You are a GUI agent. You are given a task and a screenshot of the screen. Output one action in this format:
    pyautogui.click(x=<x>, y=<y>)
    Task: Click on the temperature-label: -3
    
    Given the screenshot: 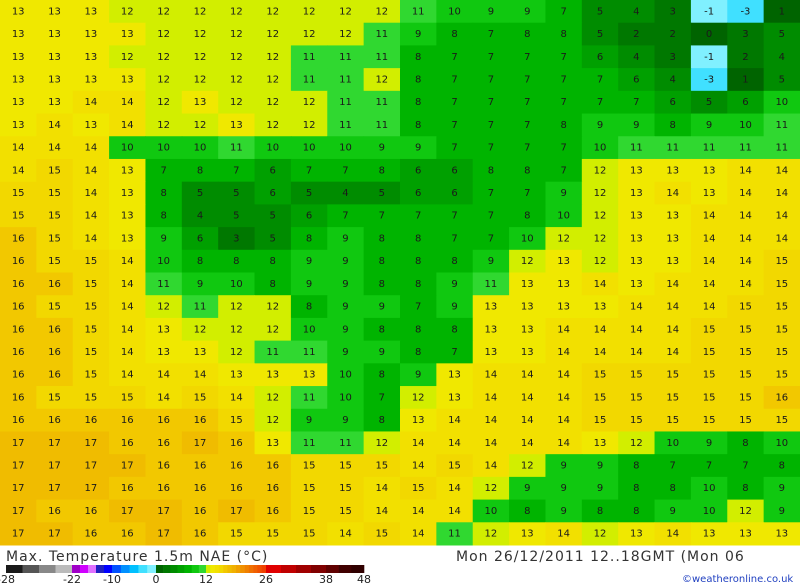 What is the action you would take?
    pyautogui.click(x=709, y=79)
    